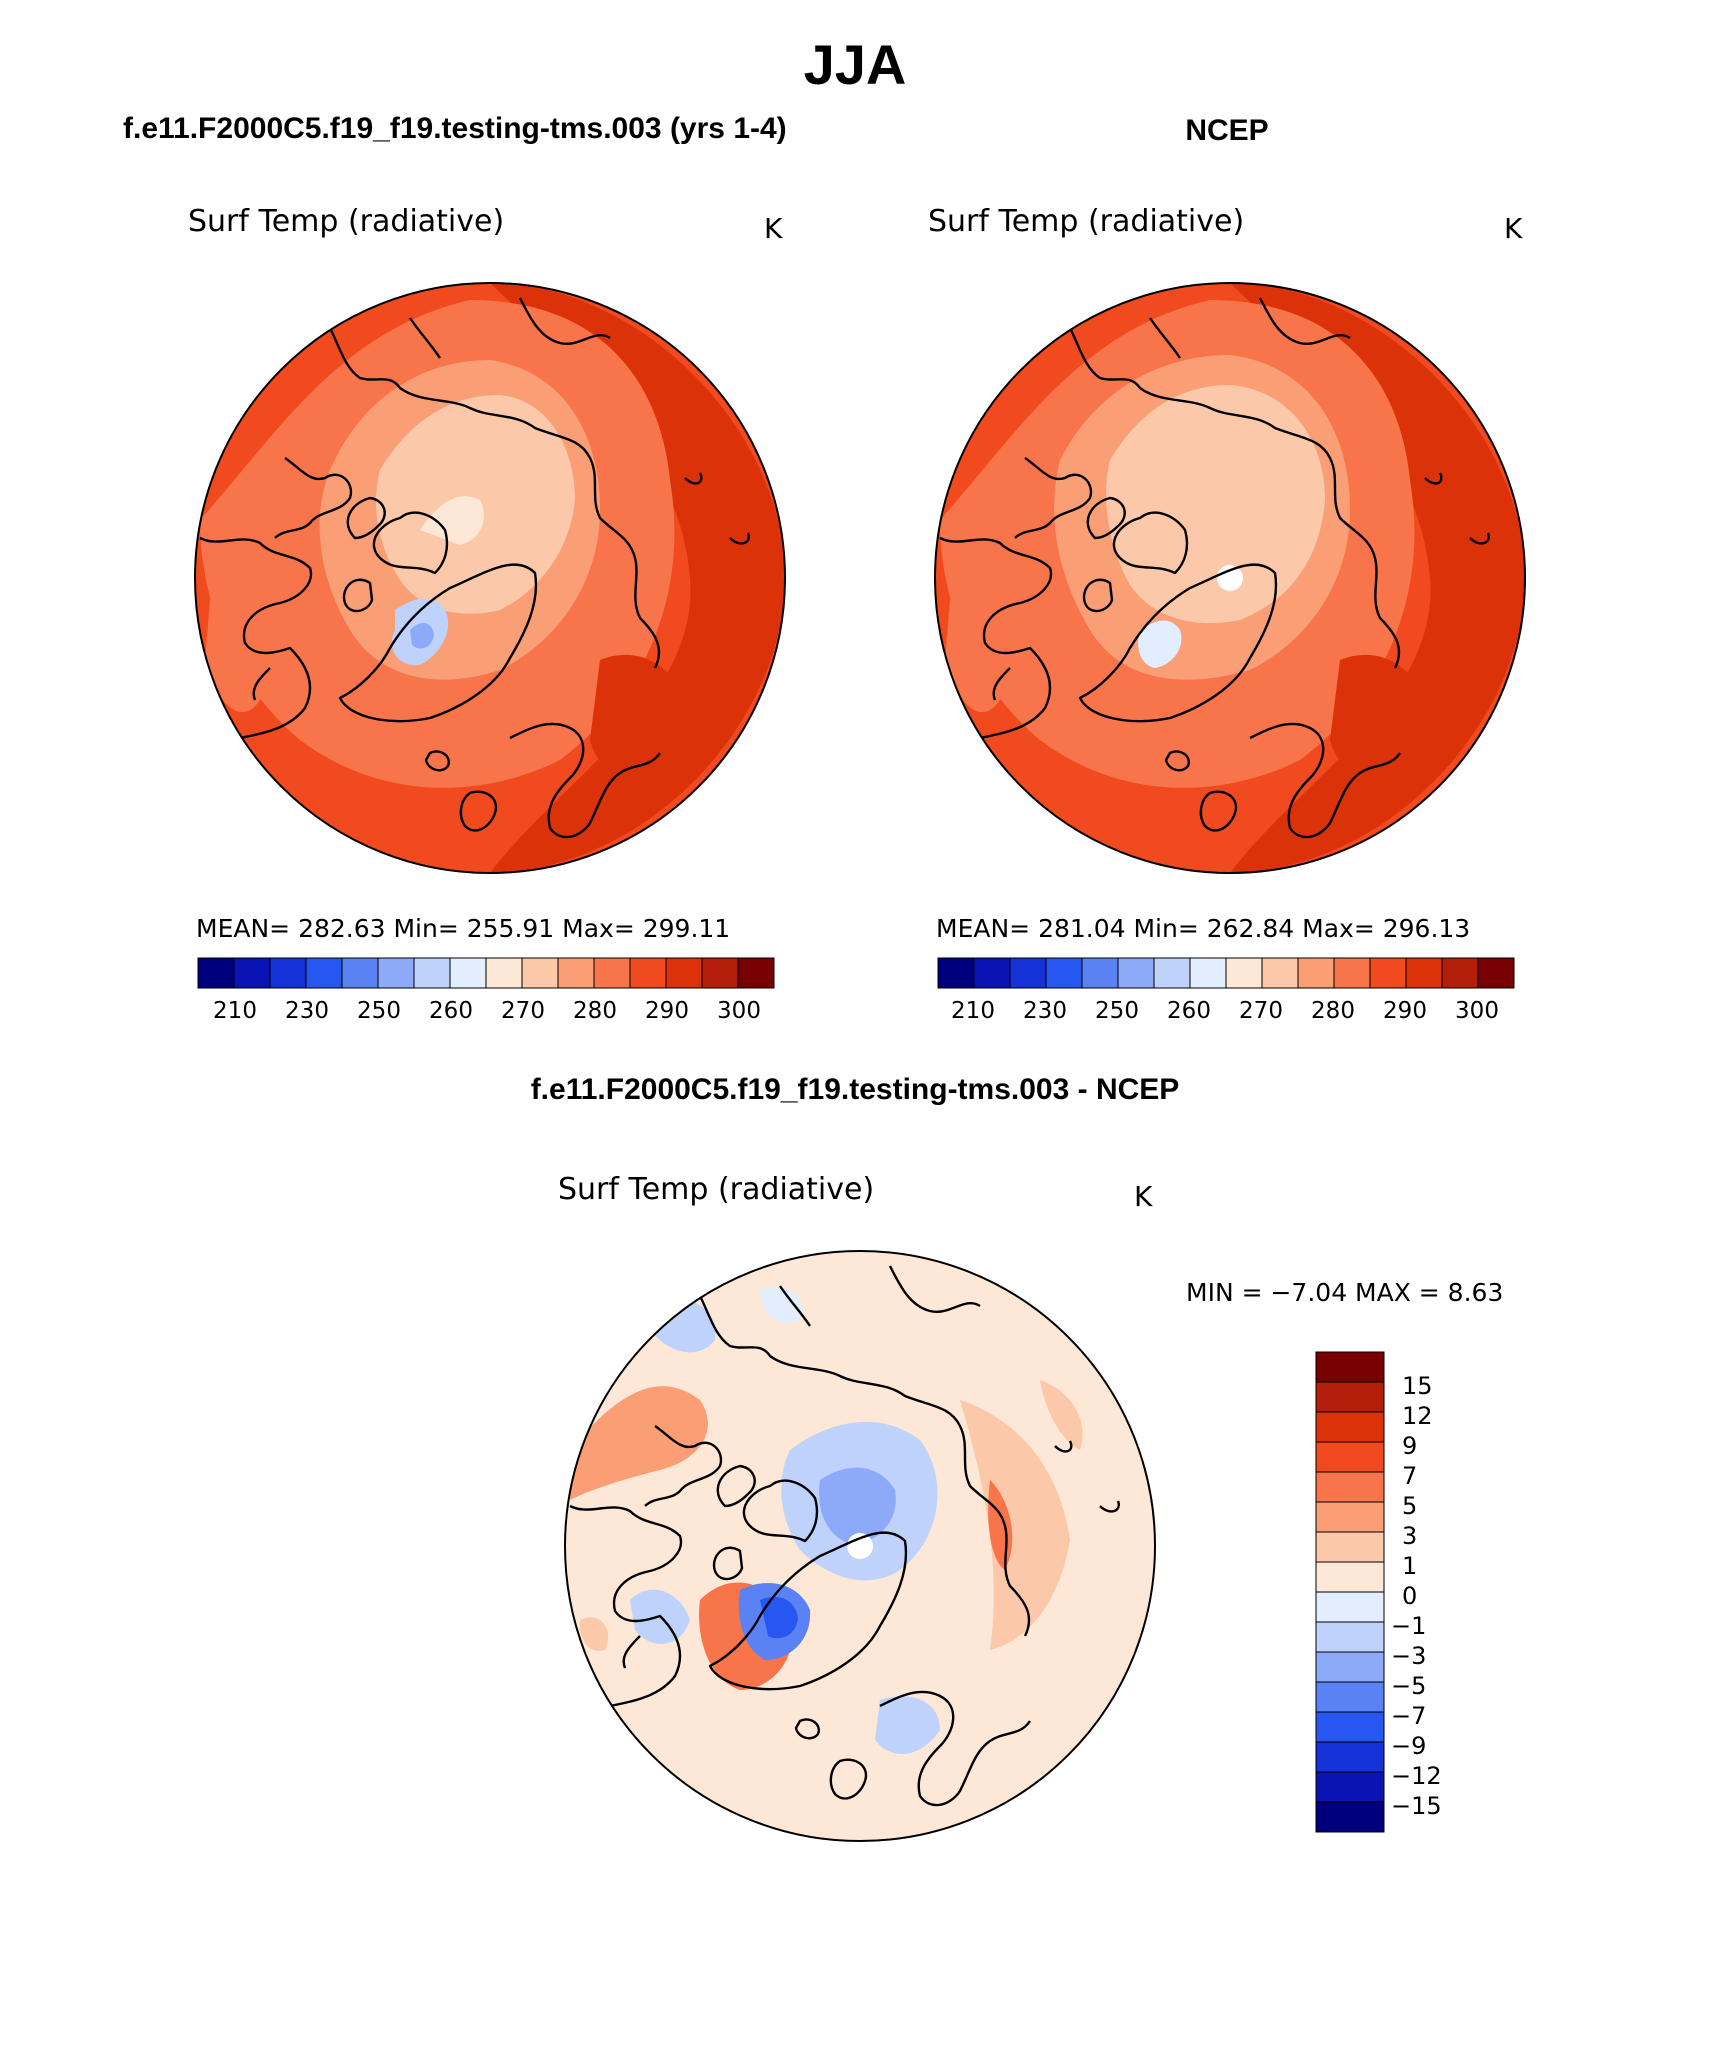  What do you see at coordinates (1477, 1011) in the screenshot?
I see `obs-cbar-tick: 300` at bounding box center [1477, 1011].